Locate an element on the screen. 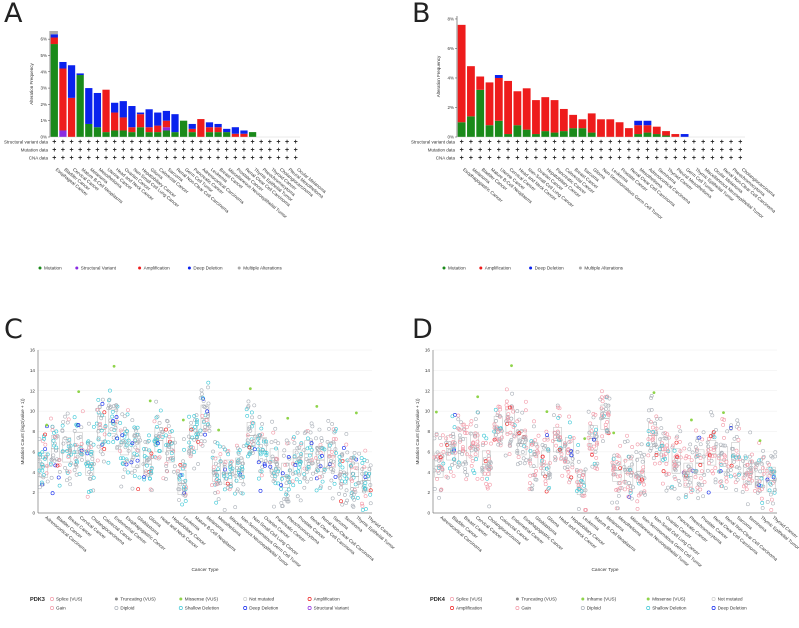 The image size is (799, 628). y-axis-label: Mutation Count (log2(value + 1)) is located at coordinates (417, 431).